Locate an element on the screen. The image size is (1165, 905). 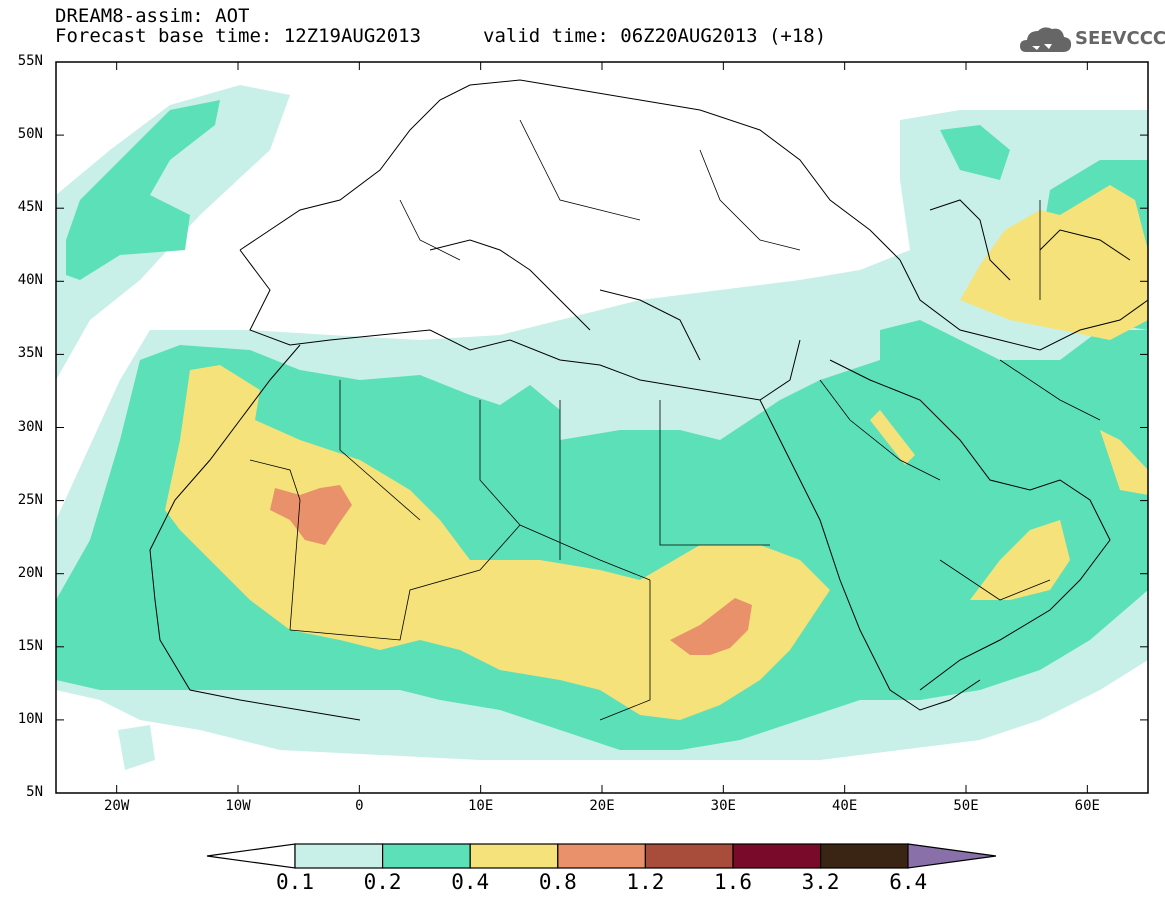
lon-tick-label: 10W is located at coordinates (238, 806).